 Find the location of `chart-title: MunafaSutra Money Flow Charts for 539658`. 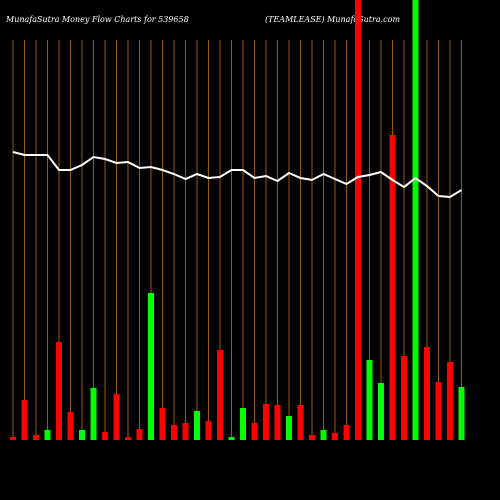

chart-title: MunafaSutra Money Flow Charts for 539658 is located at coordinates (97, 19).